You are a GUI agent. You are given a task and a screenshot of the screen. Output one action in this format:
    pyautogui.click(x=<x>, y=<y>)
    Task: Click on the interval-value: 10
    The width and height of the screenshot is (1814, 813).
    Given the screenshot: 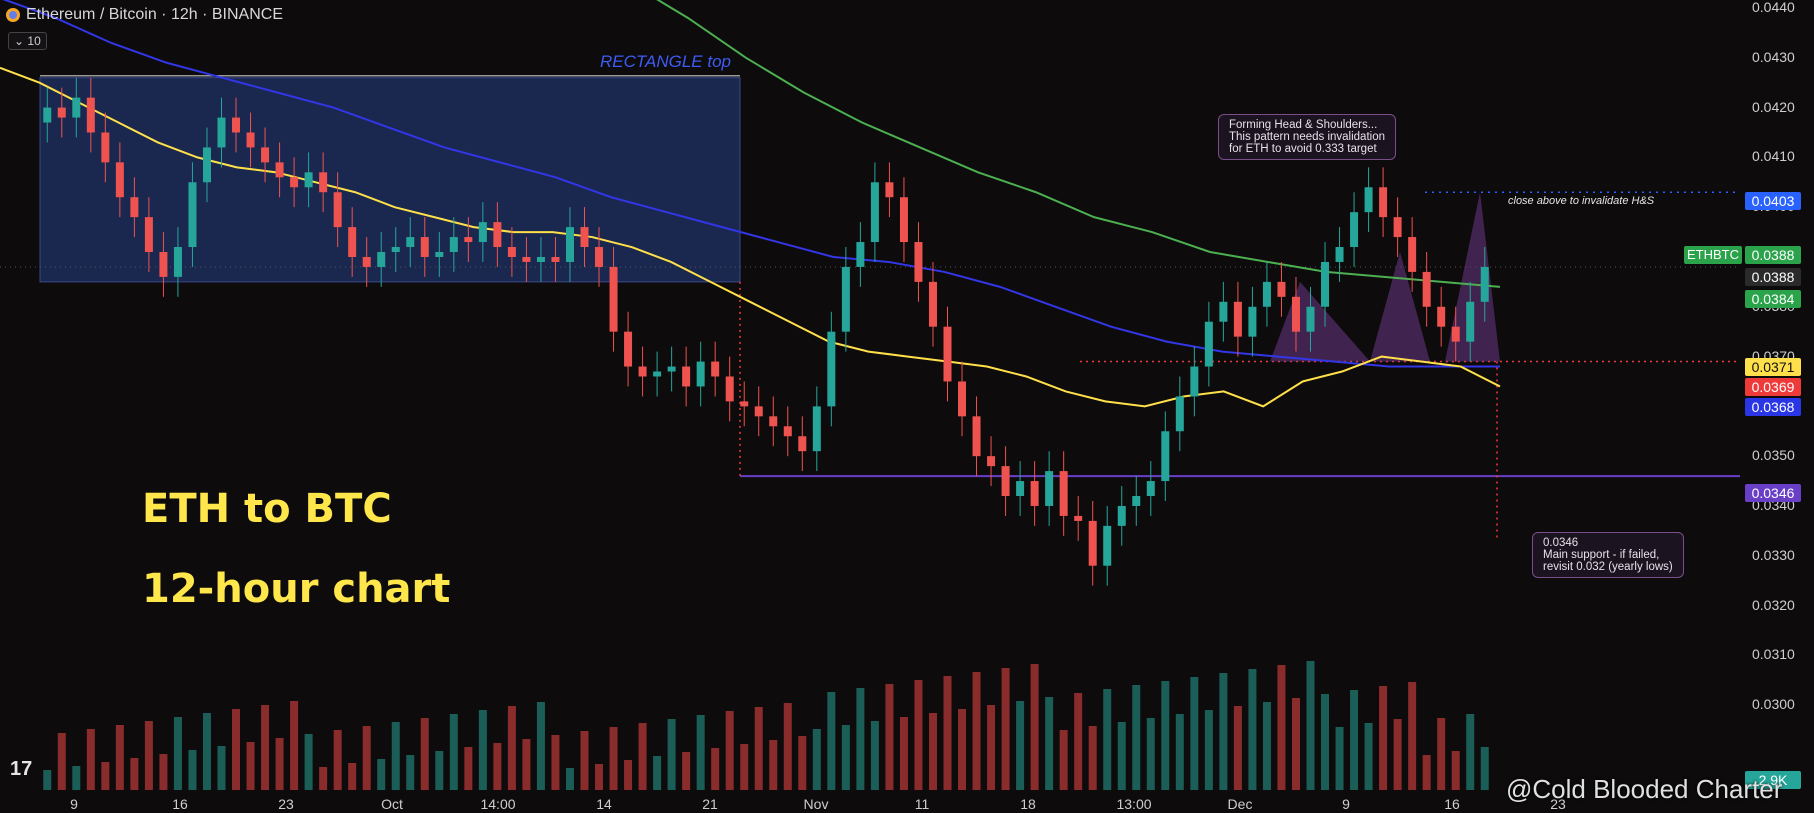 What is the action you would take?
    pyautogui.click(x=34, y=41)
    